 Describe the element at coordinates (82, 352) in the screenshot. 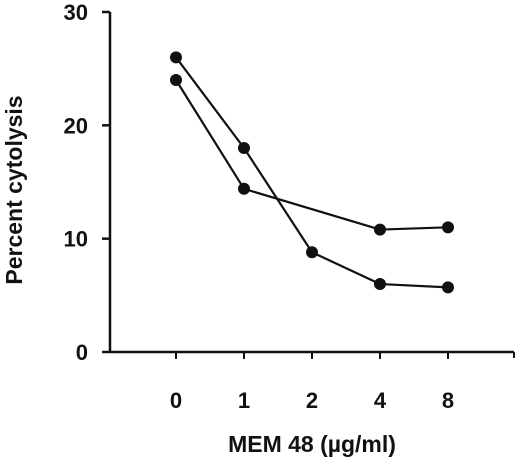

I see `y-tick-label-0: 0` at that location.